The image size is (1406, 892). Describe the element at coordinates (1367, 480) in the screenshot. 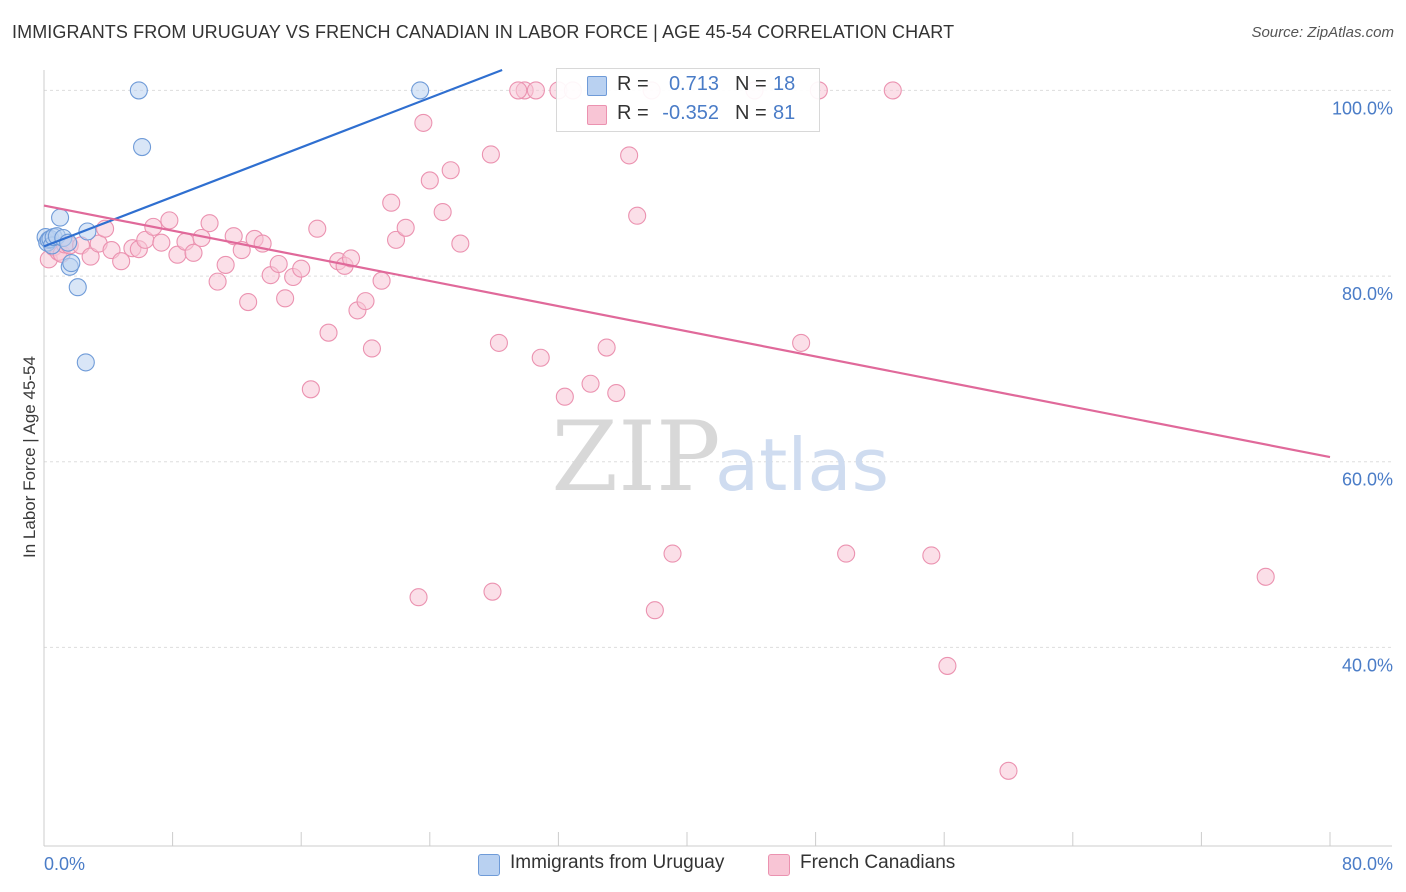

I see `y-tick-label: 60.0%` at that location.